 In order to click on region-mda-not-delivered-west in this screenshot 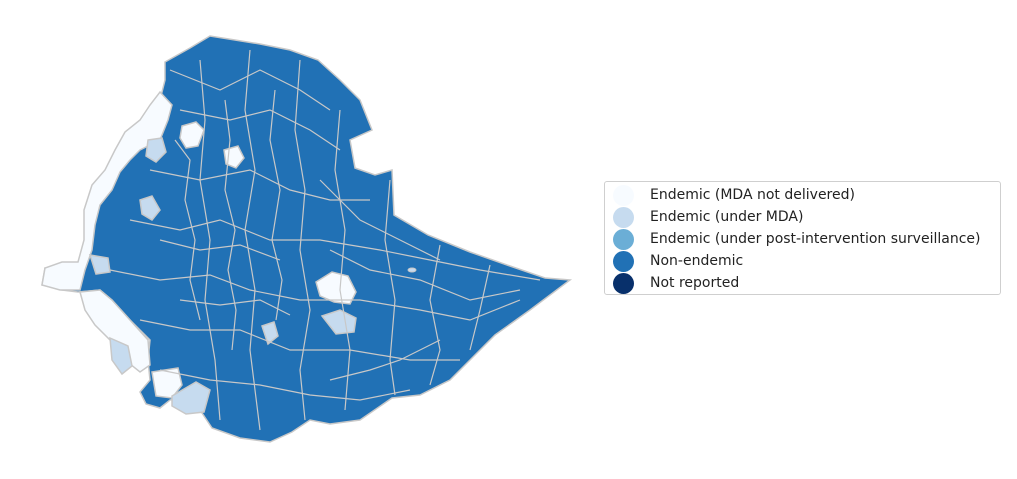, I will do `click(107, 190)`.